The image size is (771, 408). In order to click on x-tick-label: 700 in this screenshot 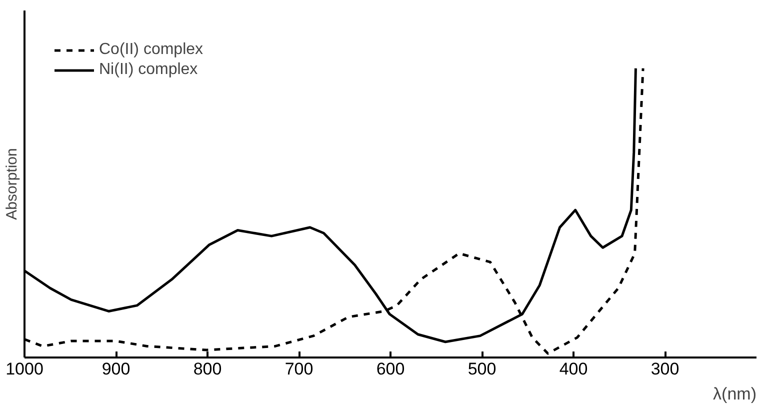, I will do `click(299, 369)`.